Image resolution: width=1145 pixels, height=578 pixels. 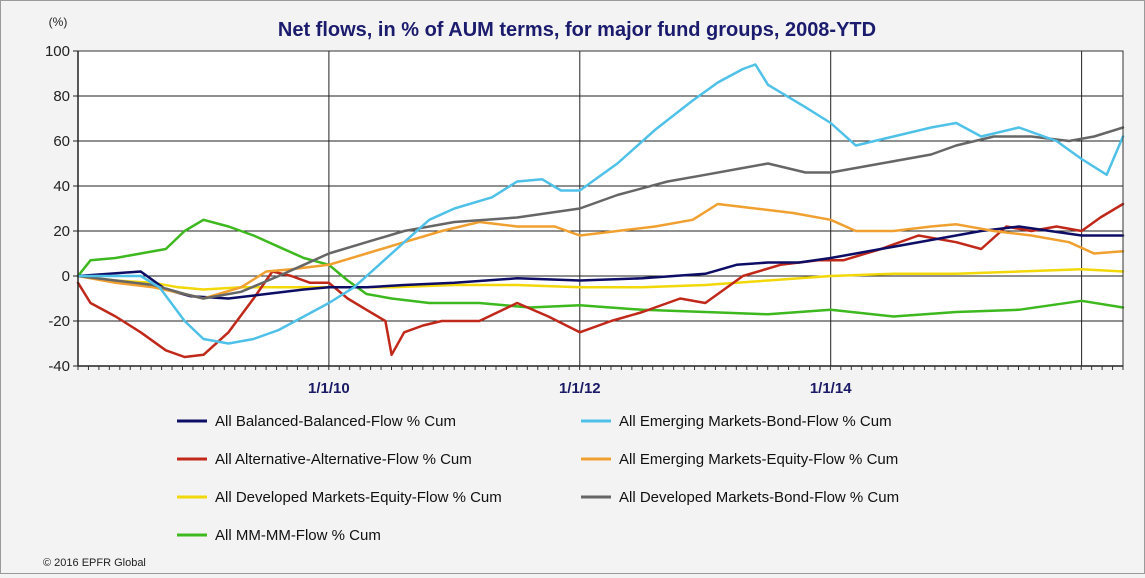 What do you see at coordinates (758, 459) in the screenshot?
I see `legend-label: All Emerging Markets-Equity-Flow % Cum` at bounding box center [758, 459].